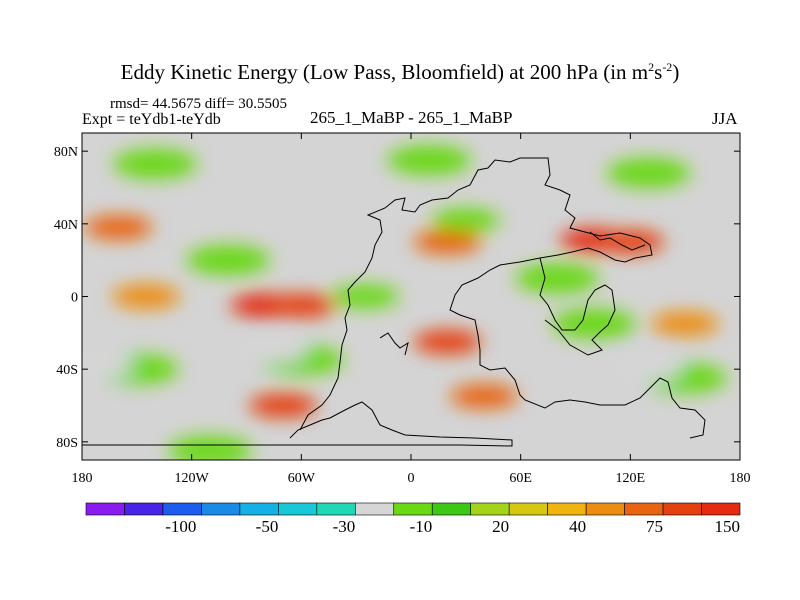 The width and height of the screenshot is (800, 600). What do you see at coordinates (67, 370) in the screenshot?
I see `y-tick-label: 40S` at bounding box center [67, 370].